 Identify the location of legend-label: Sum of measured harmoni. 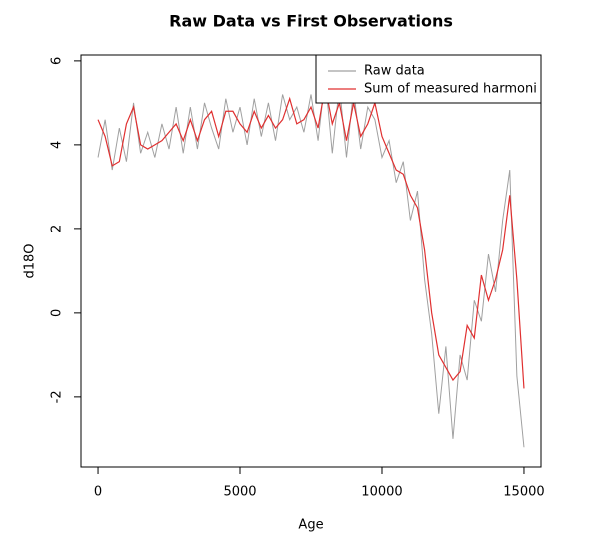
(450, 89).